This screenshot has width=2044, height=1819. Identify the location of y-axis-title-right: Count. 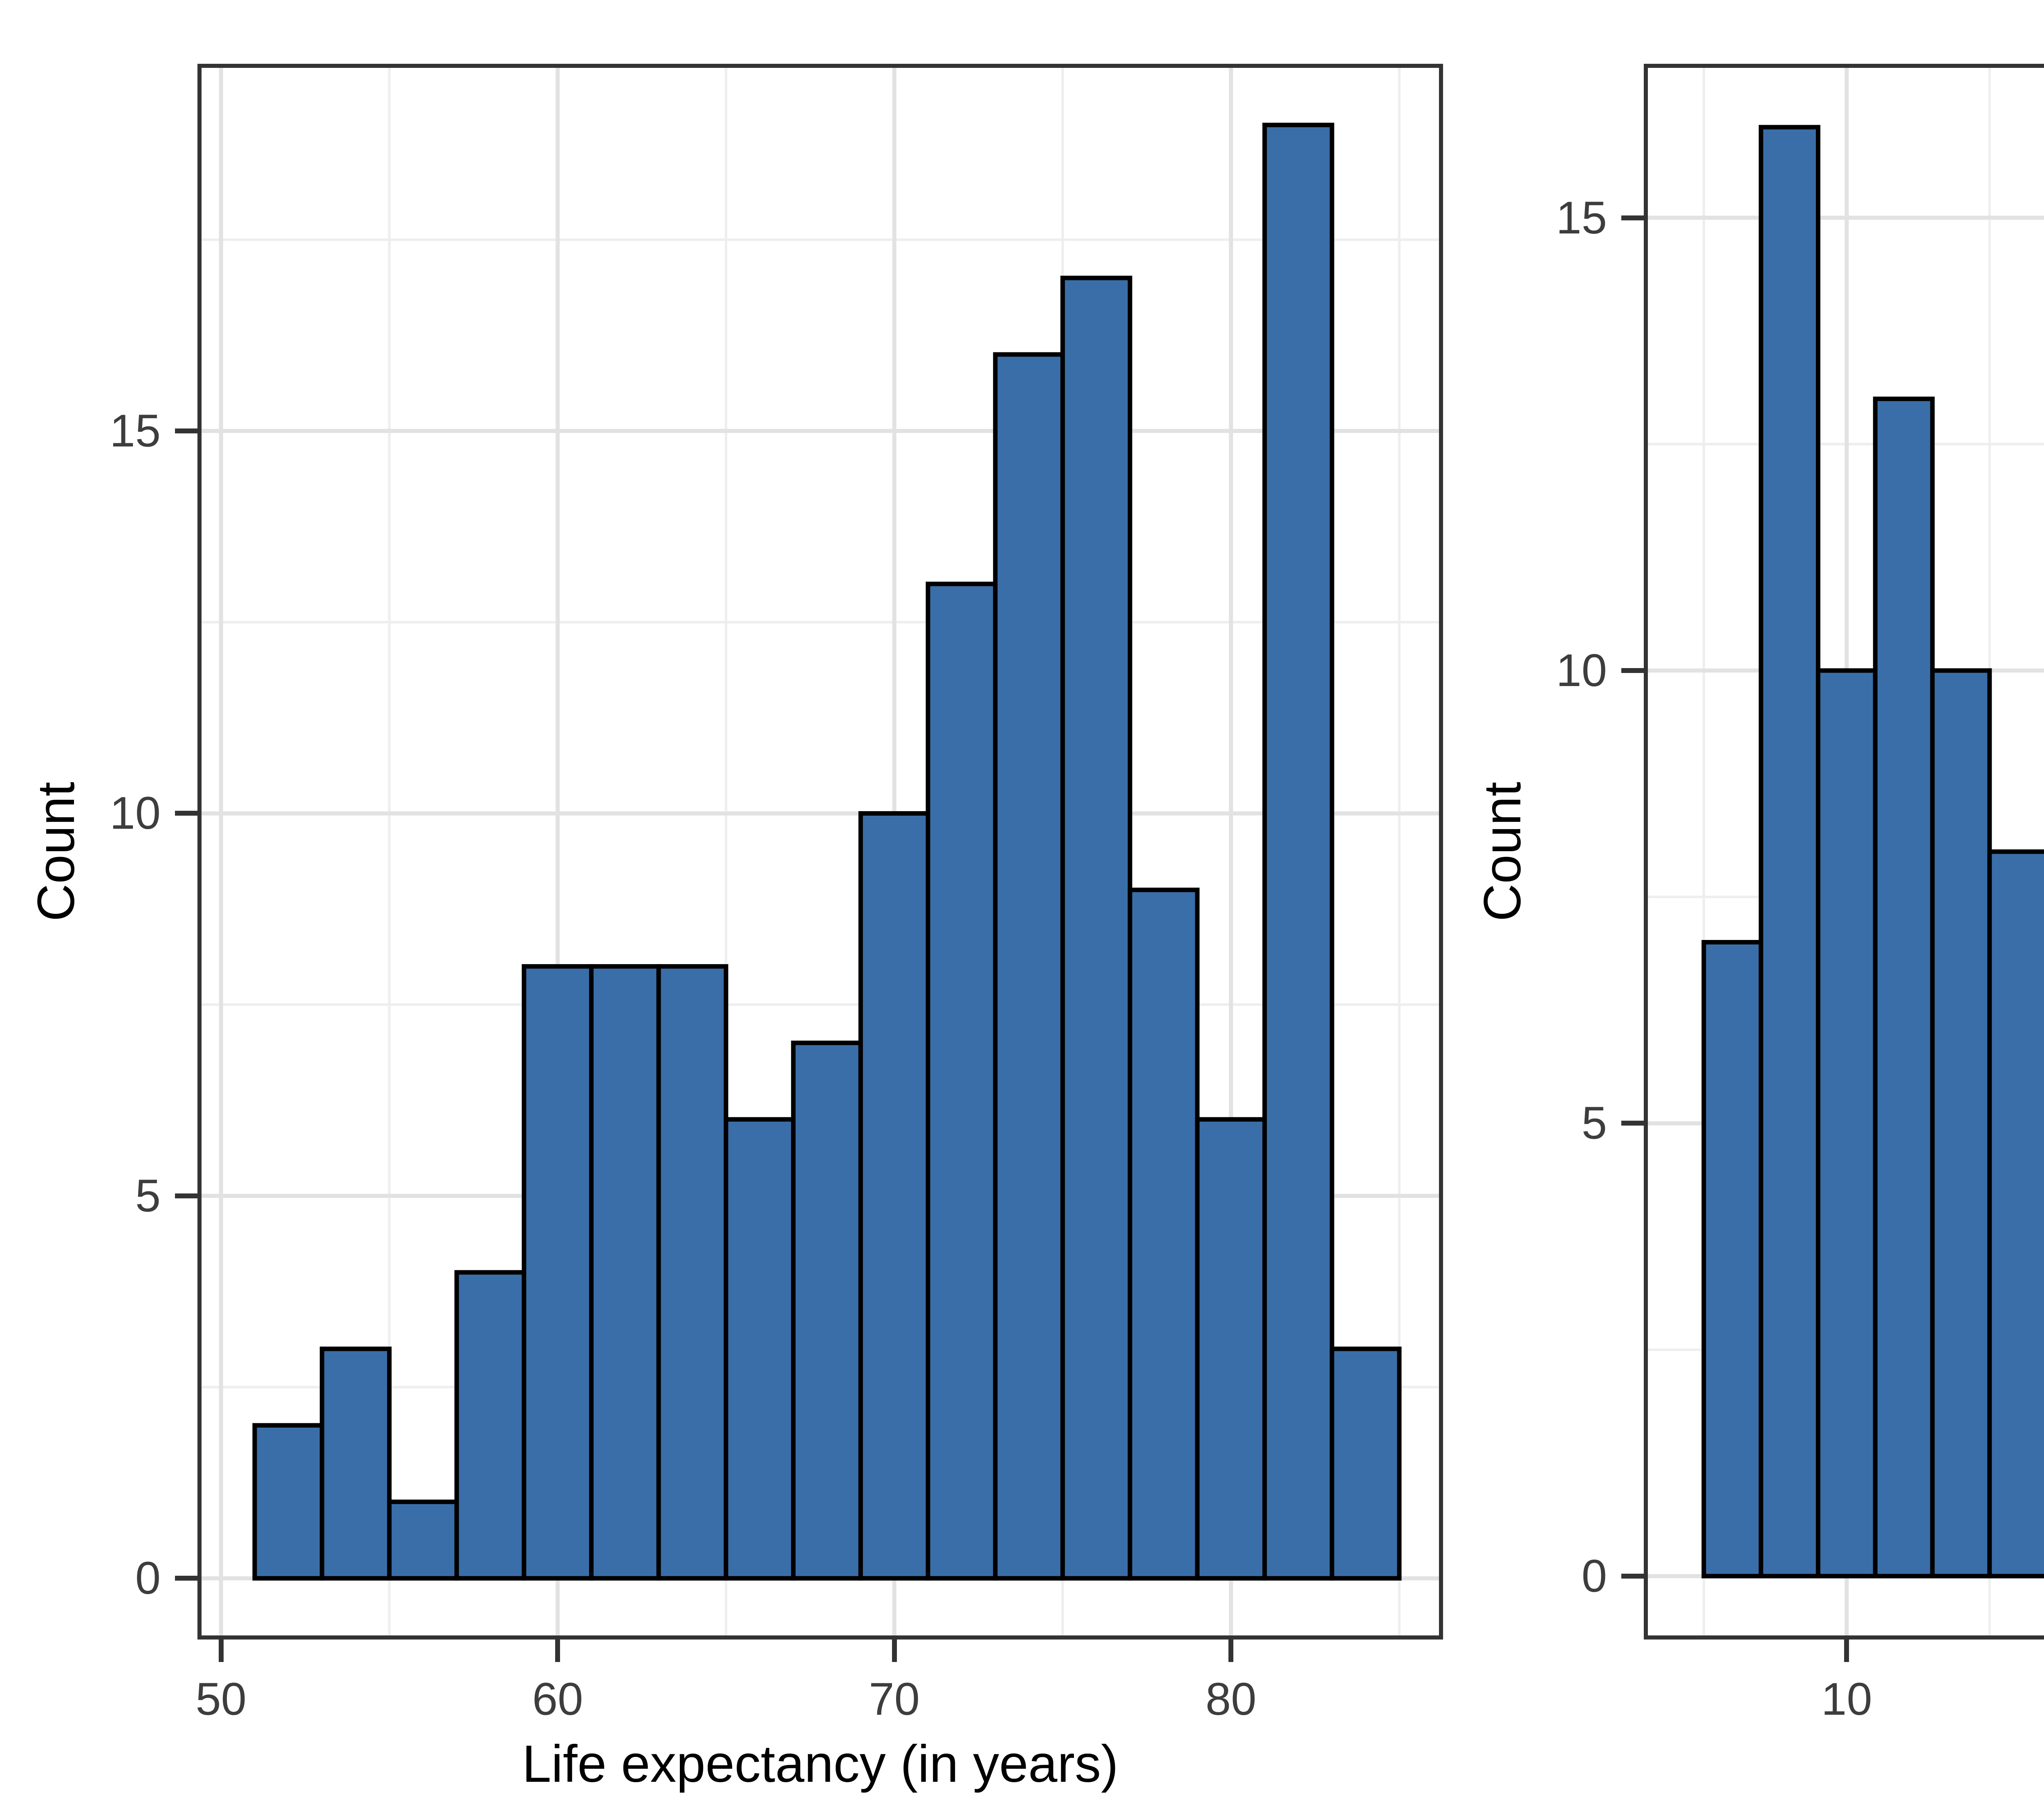
(1502, 852).